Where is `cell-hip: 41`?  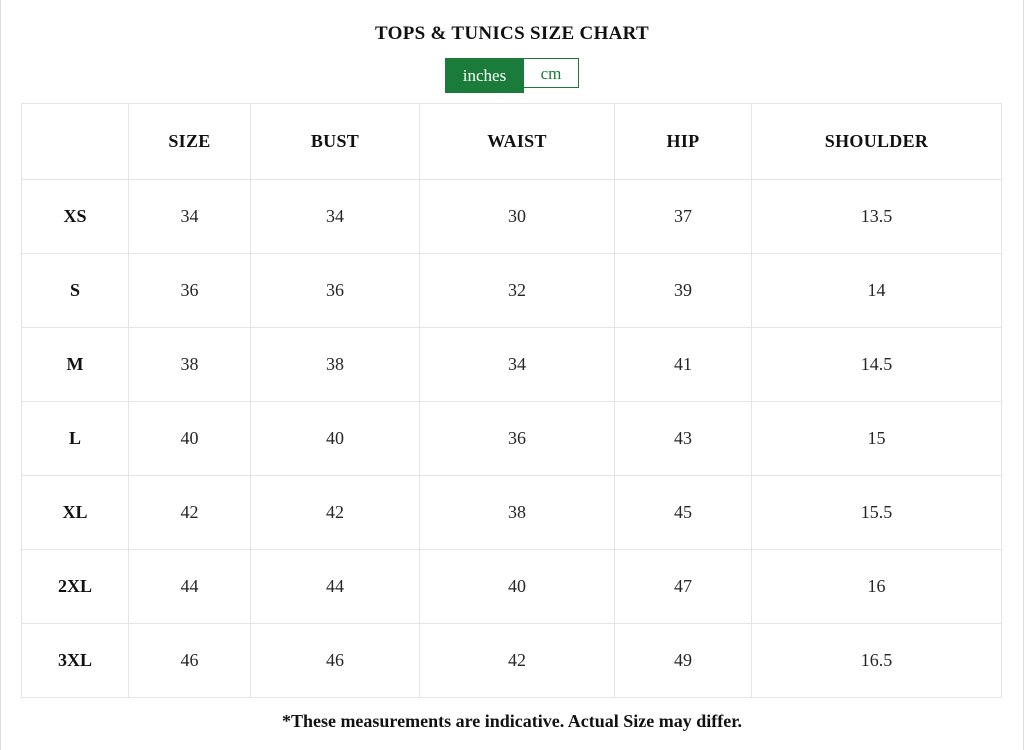 cell-hip: 41 is located at coordinates (683, 364).